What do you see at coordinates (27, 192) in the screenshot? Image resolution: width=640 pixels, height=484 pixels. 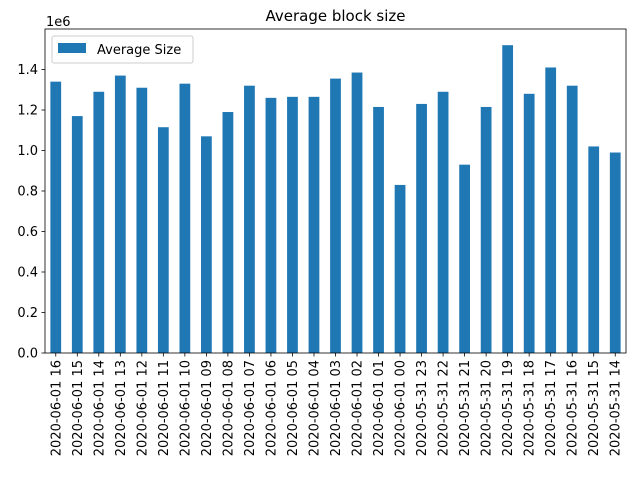 I see `y-tick-label: 0.8` at bounding box center [27, 192].